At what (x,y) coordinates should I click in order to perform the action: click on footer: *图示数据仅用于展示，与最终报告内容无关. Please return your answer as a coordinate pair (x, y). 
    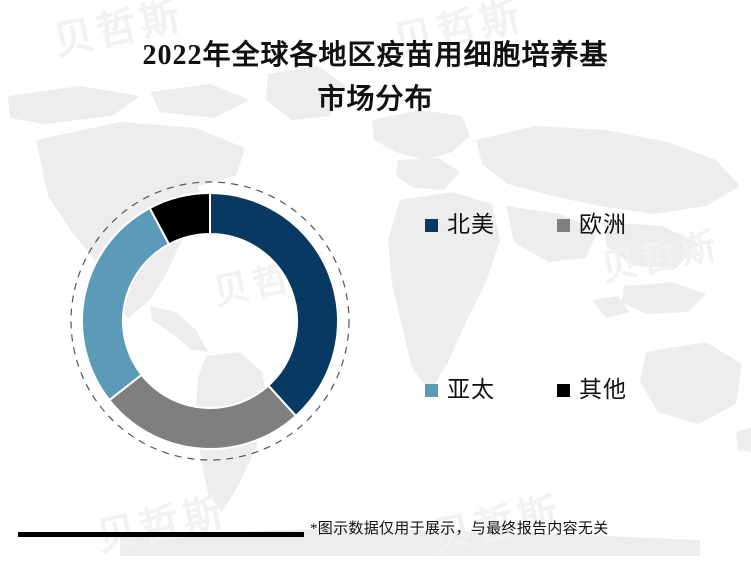
    Looking at the image, I should click on (375, 541).